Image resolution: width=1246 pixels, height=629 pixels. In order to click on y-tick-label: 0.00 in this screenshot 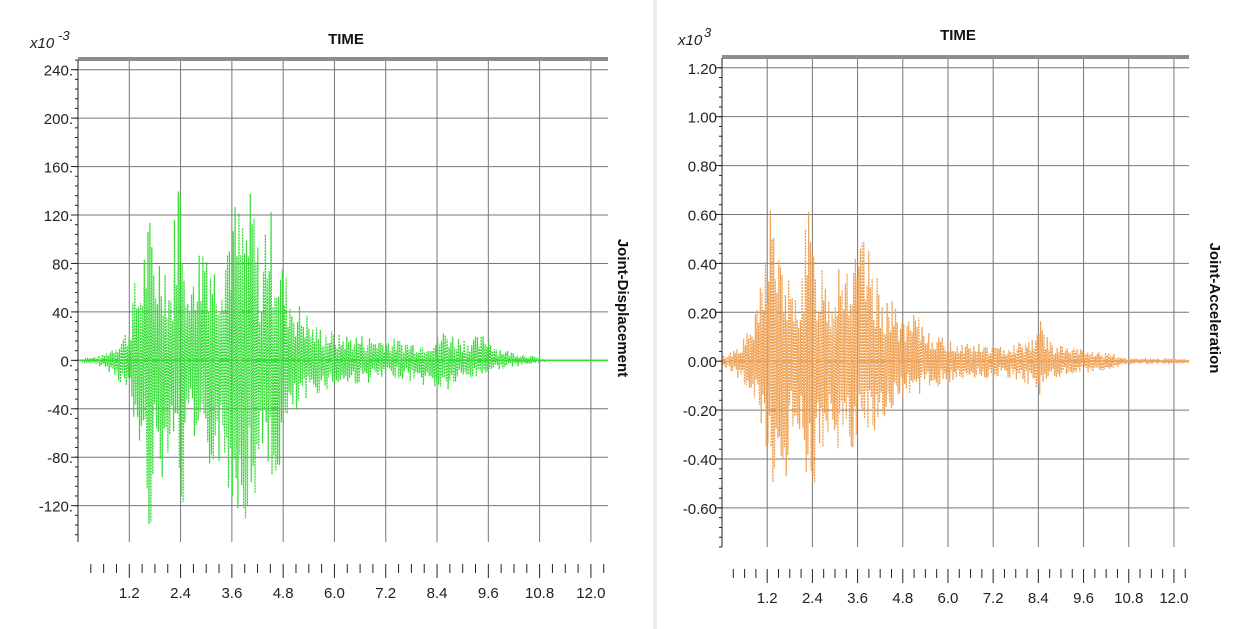, I will do `click(702, 362)`.